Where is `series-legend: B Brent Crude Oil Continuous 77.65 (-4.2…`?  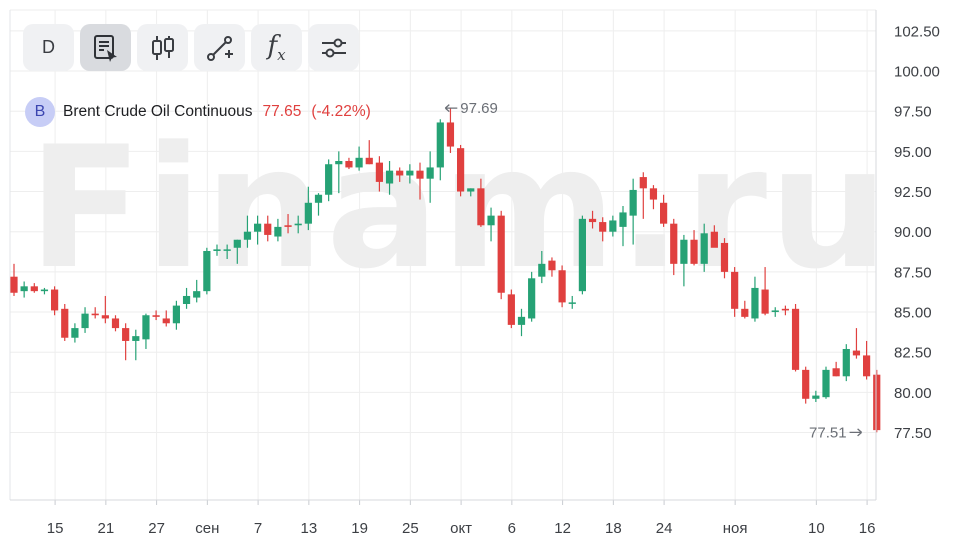
series-legend: B Brent Crude Oil Continuous 77.65 (-4.2… is located at coordinates (198, 112).